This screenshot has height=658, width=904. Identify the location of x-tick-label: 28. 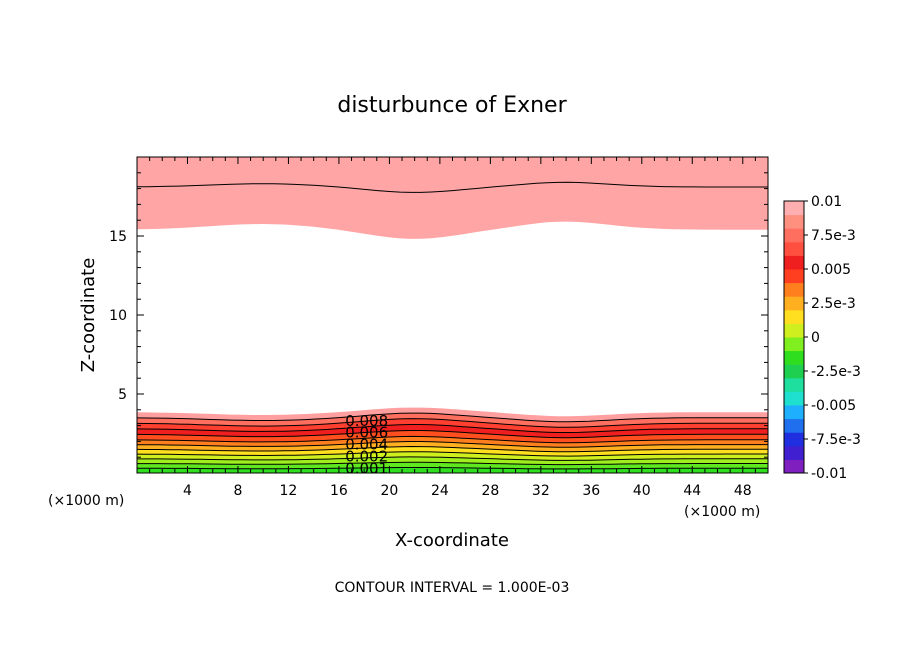
(490, 491).